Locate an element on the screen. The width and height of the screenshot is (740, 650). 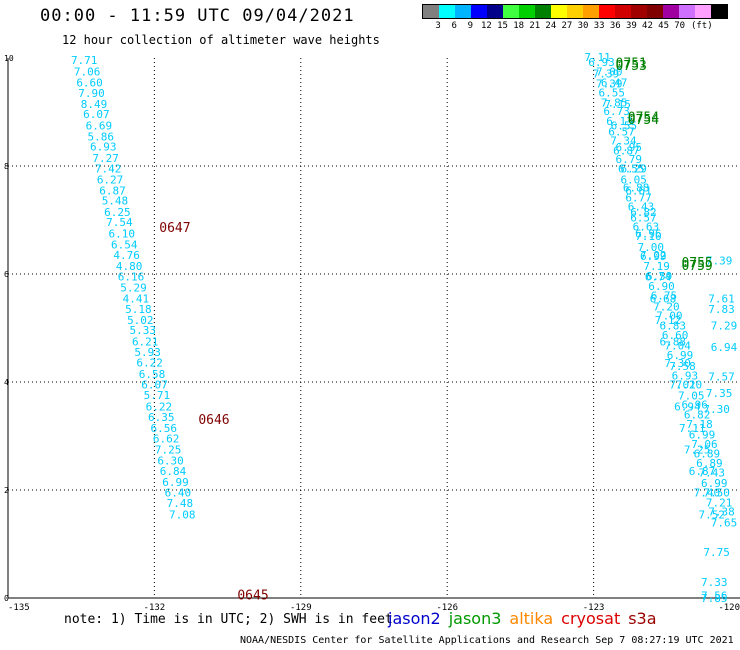
legend-label: 18 is located at coordinates (519, 26).